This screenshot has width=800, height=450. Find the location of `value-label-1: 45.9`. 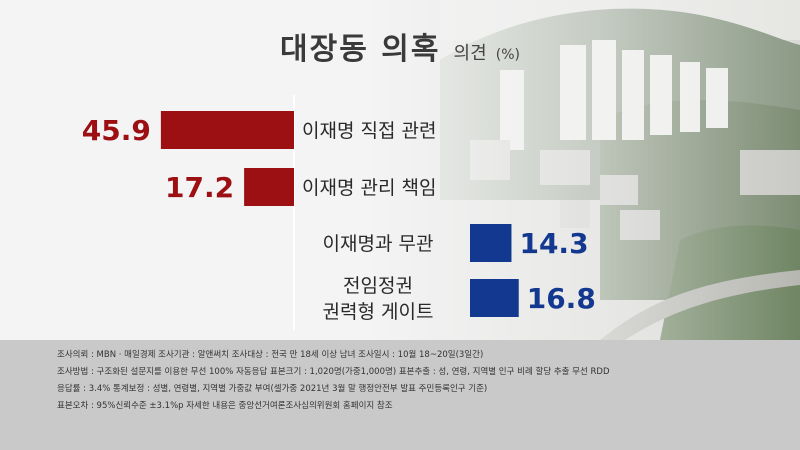

value-label-1: 45.9 is located at coordinates (116, 130).